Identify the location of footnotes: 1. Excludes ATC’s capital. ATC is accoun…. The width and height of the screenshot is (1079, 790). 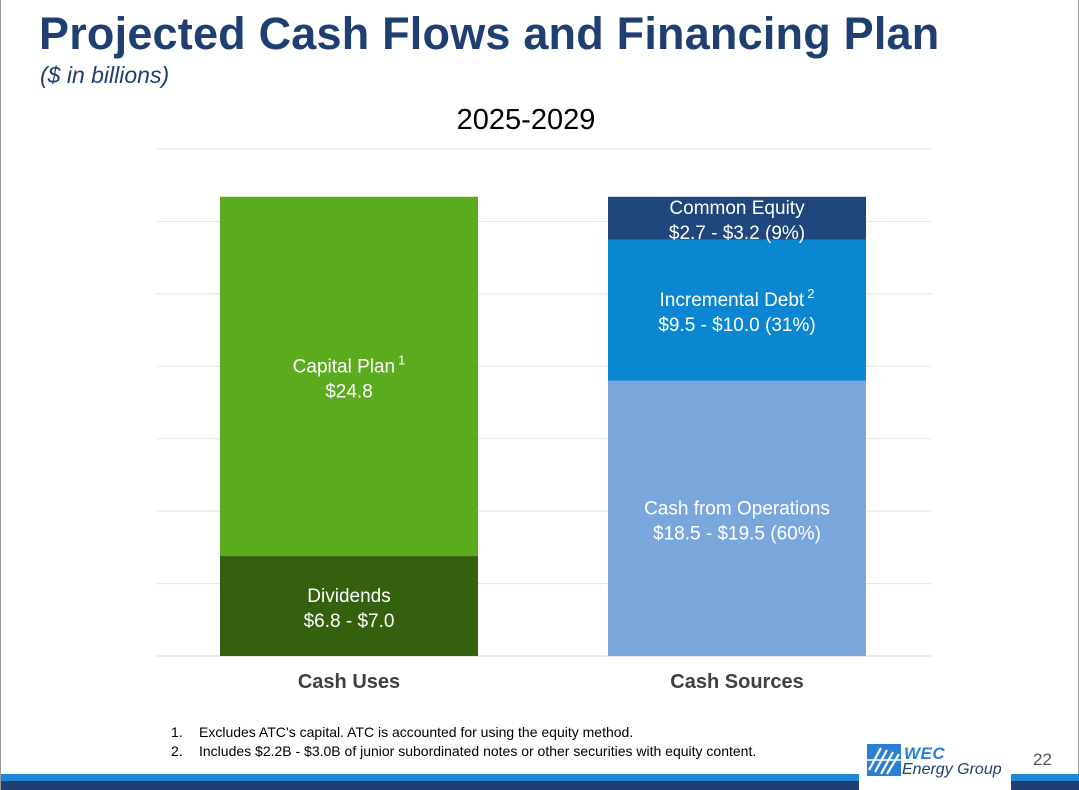
(463, 742).